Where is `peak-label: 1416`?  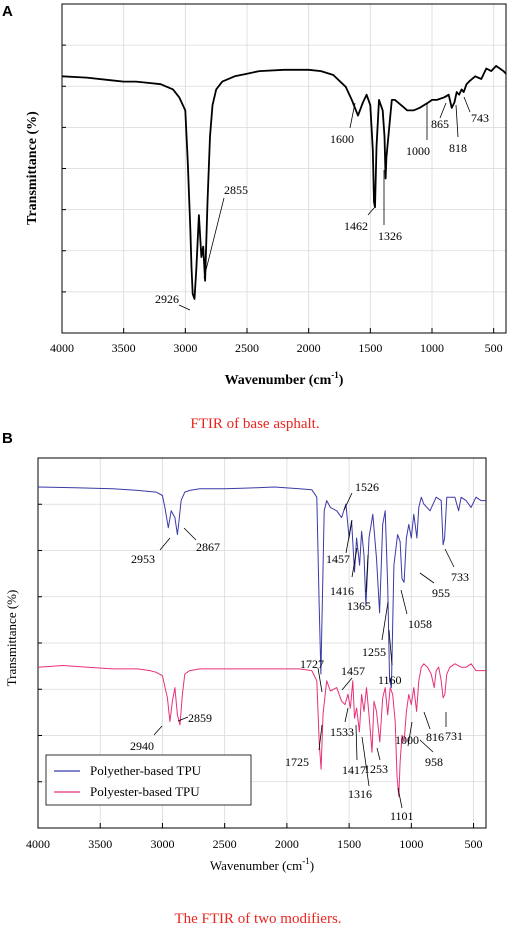
peak-label: 1416 is located at coordinates (342, 591).